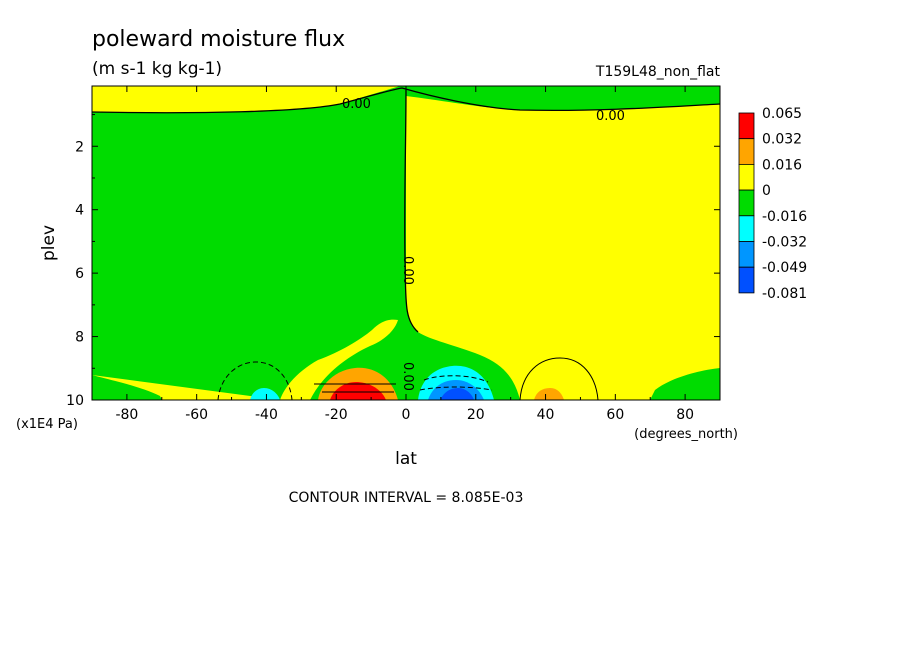 Image resolution: width=904 pixels, height=654 pixels. I want to click on legend-level-label: 0.065, so click(782, 114).